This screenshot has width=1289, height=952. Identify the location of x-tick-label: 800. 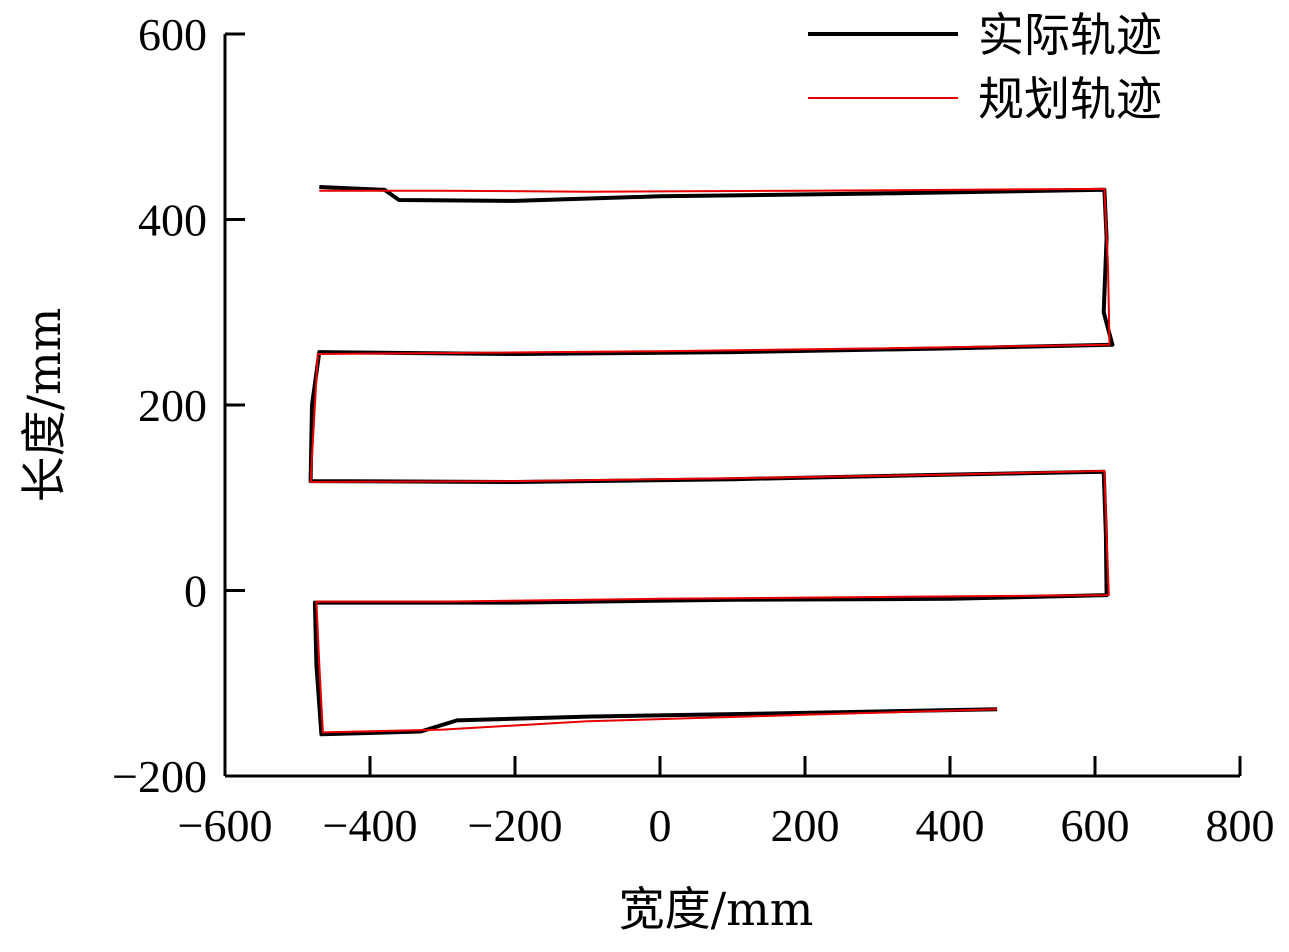
(1240, 825).